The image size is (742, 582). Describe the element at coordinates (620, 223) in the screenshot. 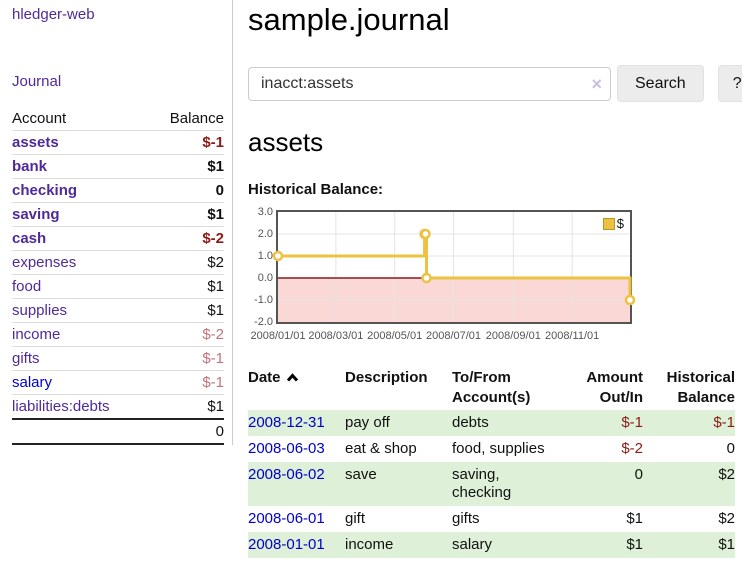

I see `legend-label: $` at that location.